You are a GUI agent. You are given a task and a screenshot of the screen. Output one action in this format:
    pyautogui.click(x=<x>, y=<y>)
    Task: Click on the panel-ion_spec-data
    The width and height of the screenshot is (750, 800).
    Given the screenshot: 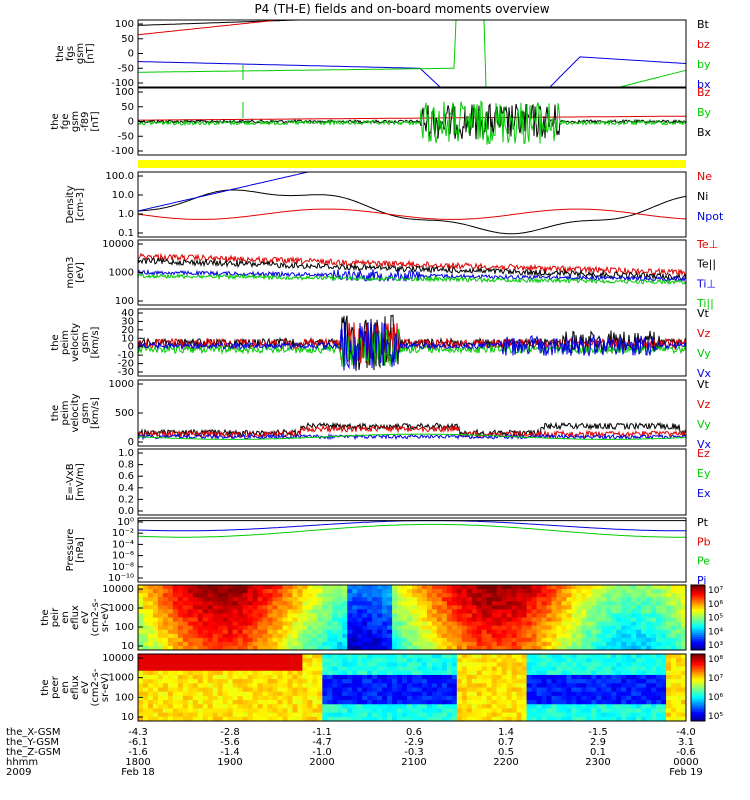 What is the action you would take?
    pyautogui.click(x=412, y=618)
    